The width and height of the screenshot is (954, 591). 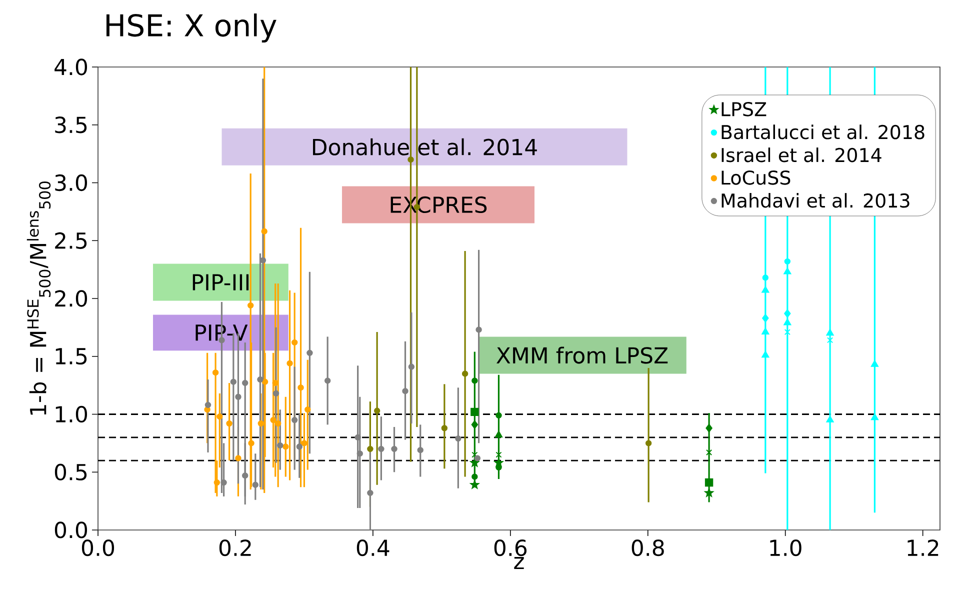 I want to click on legend-label: Mahdavi et al. 2013, so click(x=816, y=200).